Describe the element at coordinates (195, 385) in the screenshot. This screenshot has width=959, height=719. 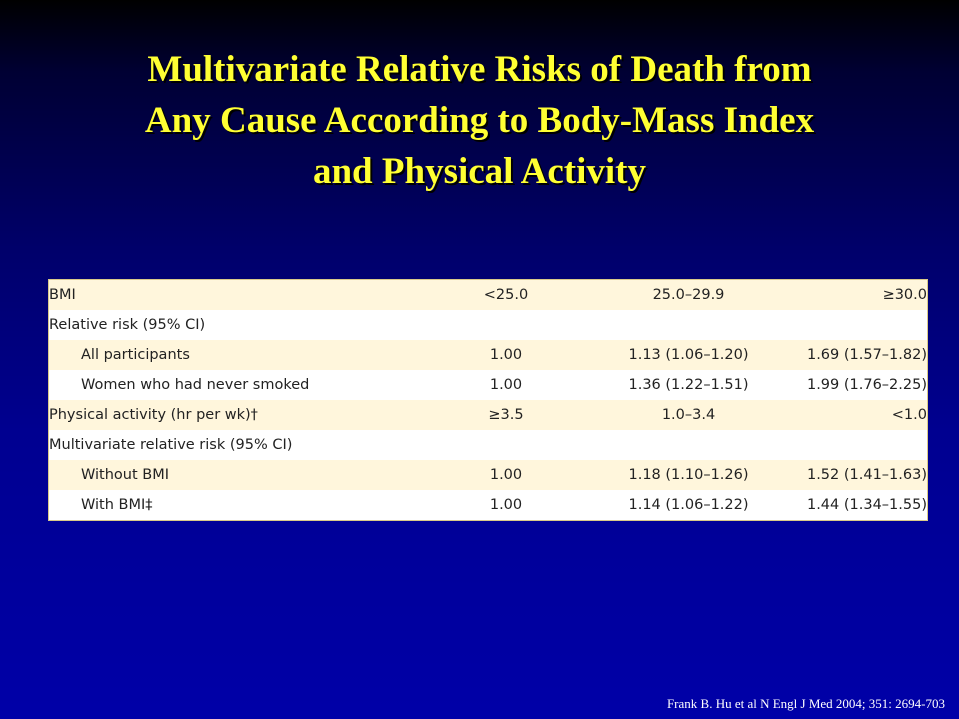
I see `row-label: Women who had never smoked` at that location.